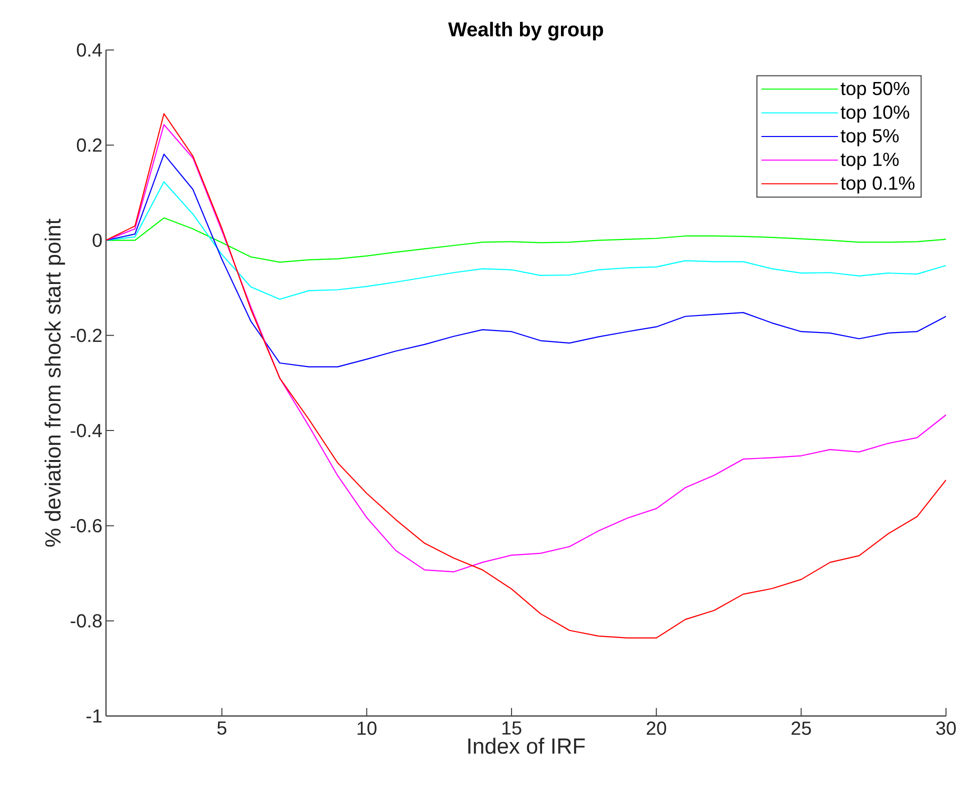 Image resolution: width=965 pixels, height=794 pixels. Describe the element at coordinates (97, 240) in the screenshot. I see `y-tick-label: 0` at that location.